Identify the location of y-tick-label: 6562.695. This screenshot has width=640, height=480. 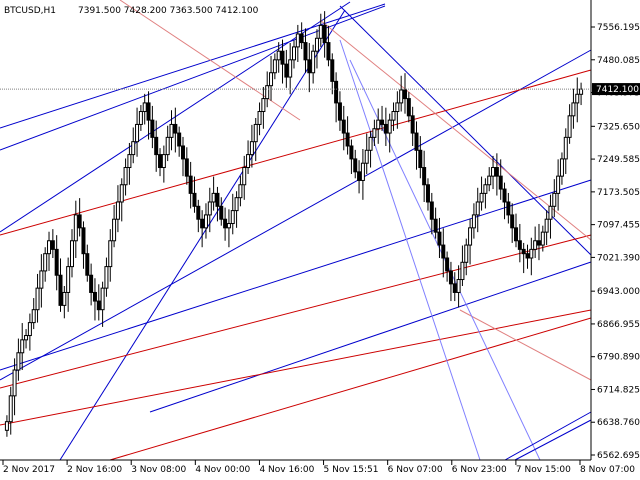
(618, 456).